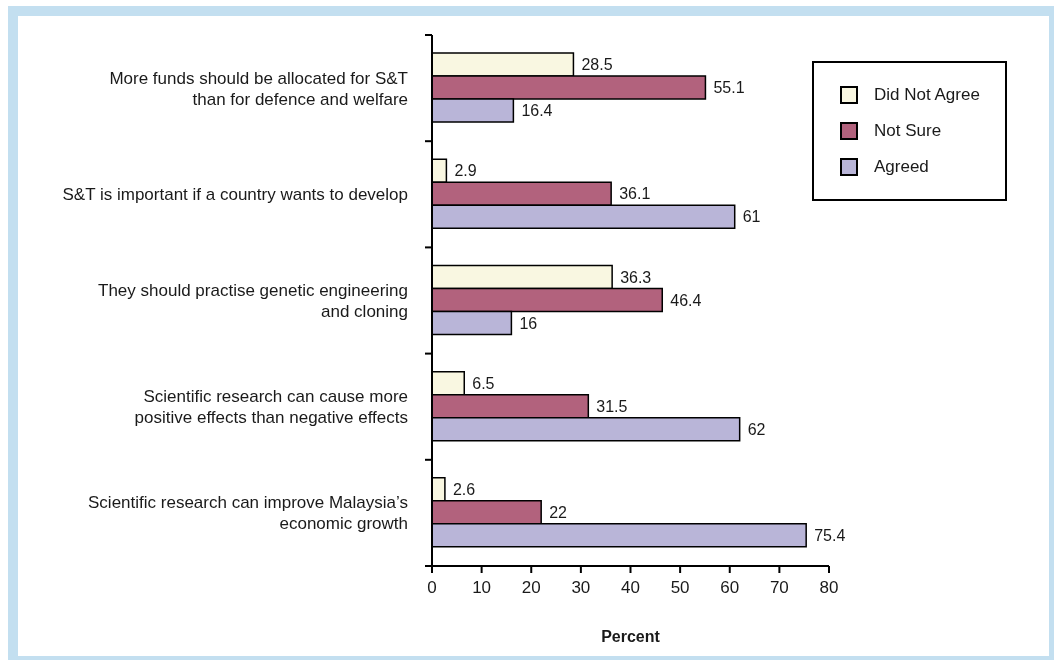 Image resolution: width=1054 pixels, height=660 pixels. Describe the element at coordinates (528, 323) in the screenshot. I see `data-label: 16` at that location.